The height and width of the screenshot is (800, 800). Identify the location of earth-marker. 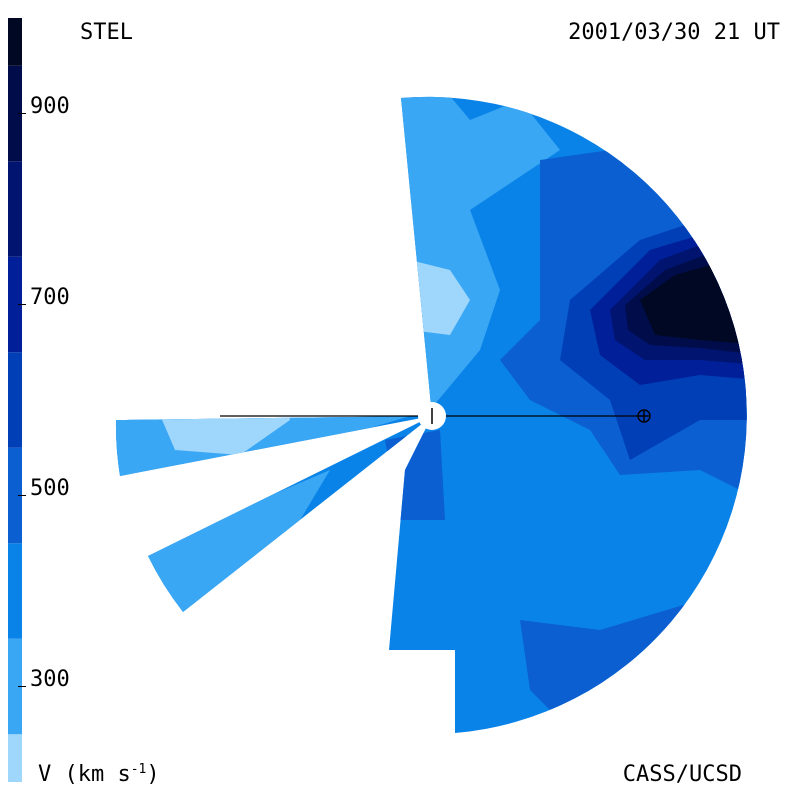
(644, 416).